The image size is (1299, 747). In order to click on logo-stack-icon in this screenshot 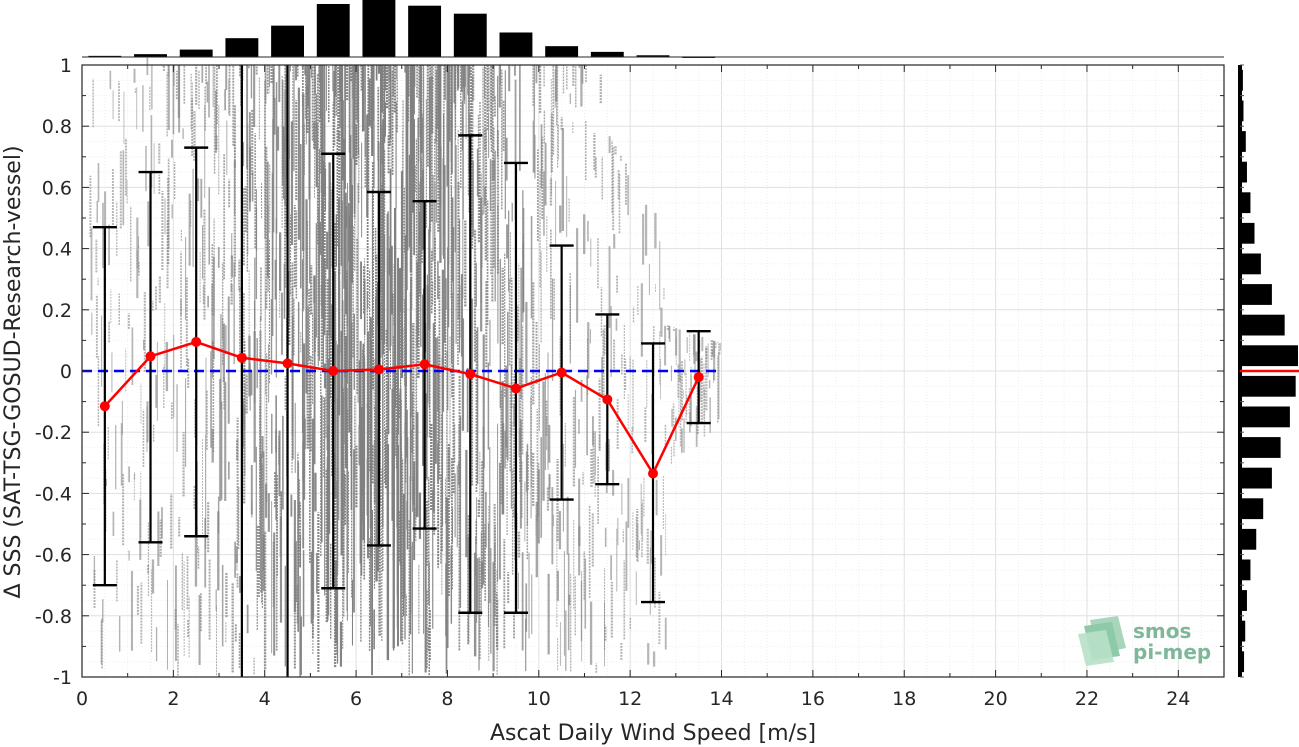, I will do `click(1102, 641)`.